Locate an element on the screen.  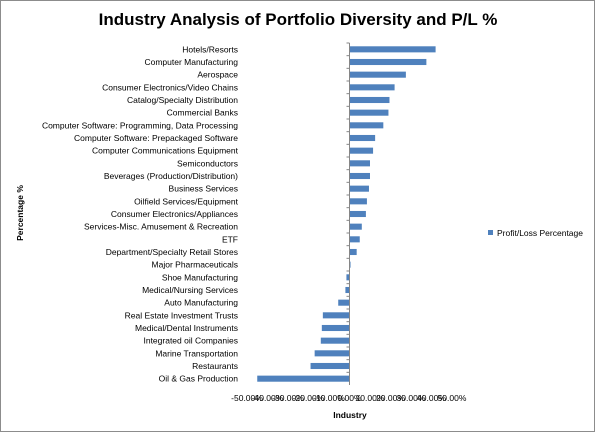
category-label: Department/Specialty Retail Stores is located at coordinates (172, 252).